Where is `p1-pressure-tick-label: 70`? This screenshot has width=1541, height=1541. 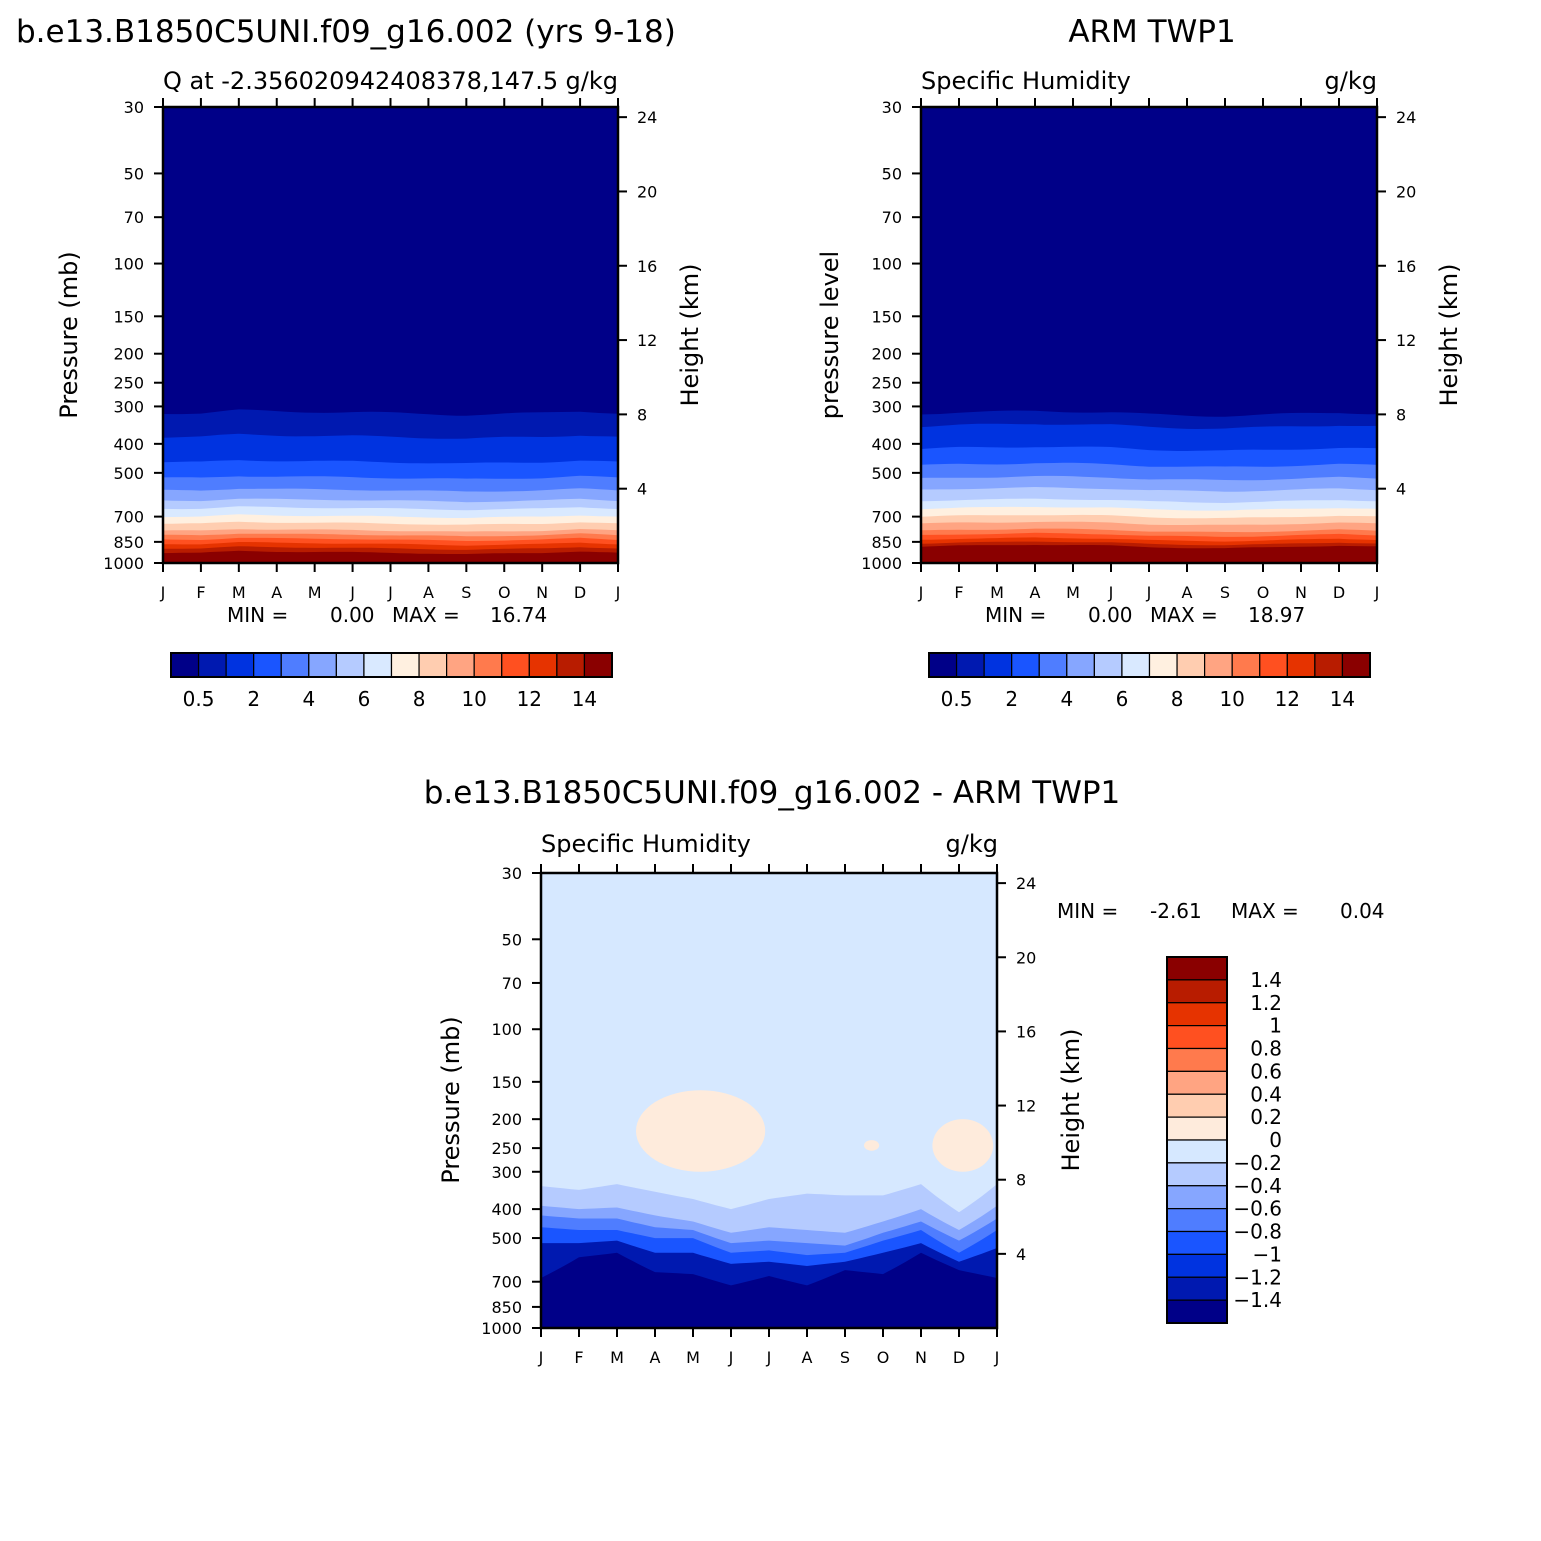
p1-pressure-tick-label: 70 is located at coordinates (134, 217).